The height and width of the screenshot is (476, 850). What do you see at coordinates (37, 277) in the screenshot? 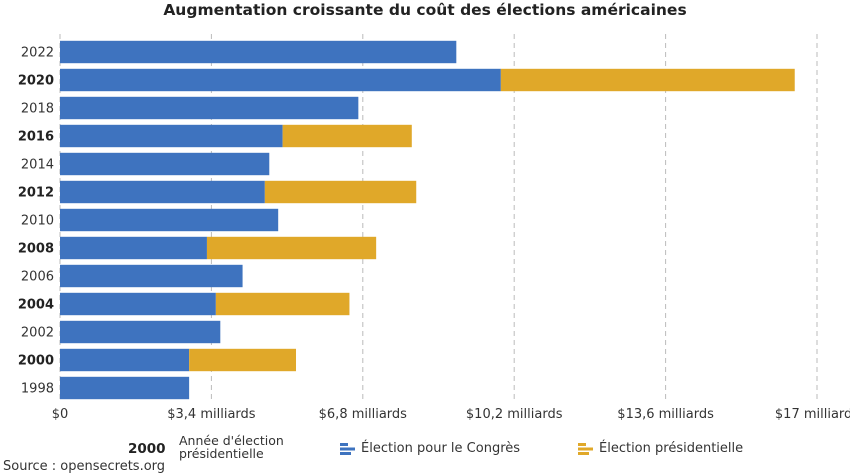
I see `y-tick-label: 2006` at bounding box center [37, 277].